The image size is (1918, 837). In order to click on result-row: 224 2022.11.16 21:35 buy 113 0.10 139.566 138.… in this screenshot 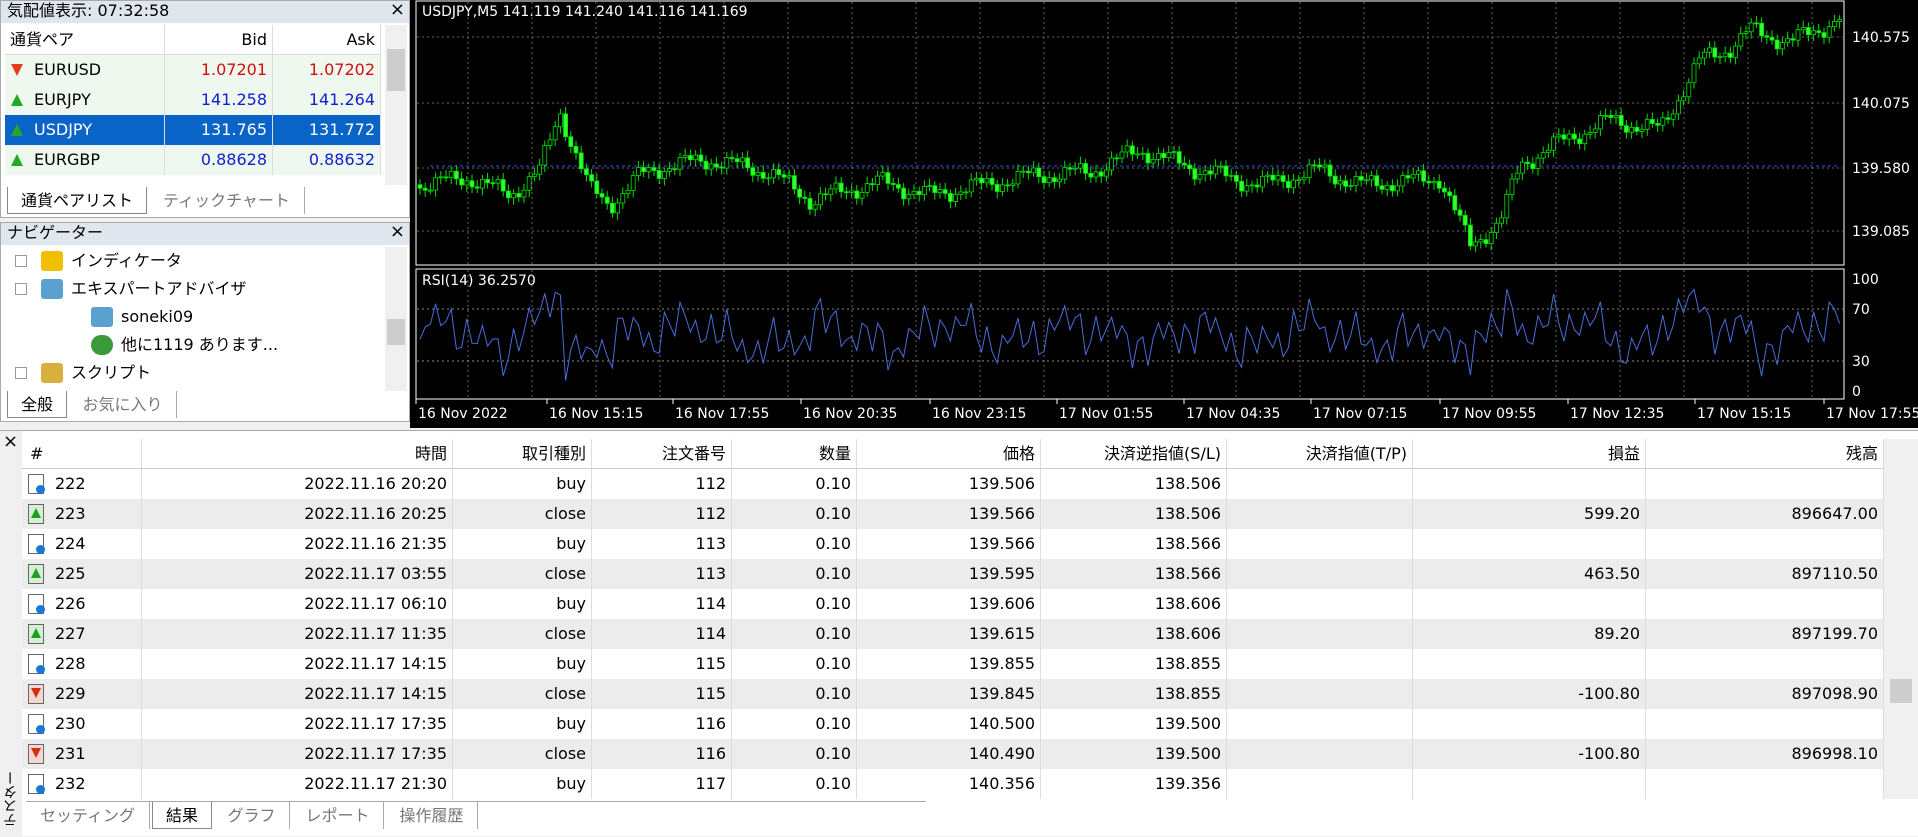, I will do `click(953, 544)`.